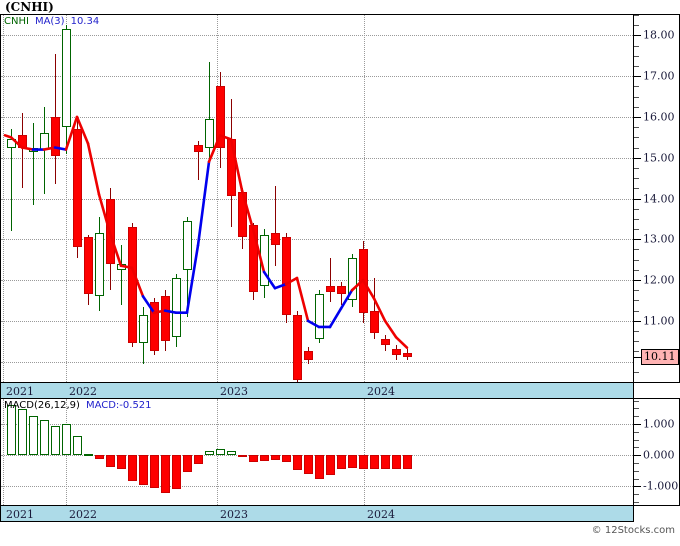  Describe the element at coordinates (659, 239) in the screenshot. I see `price-axis-label: 13.00` at that location.